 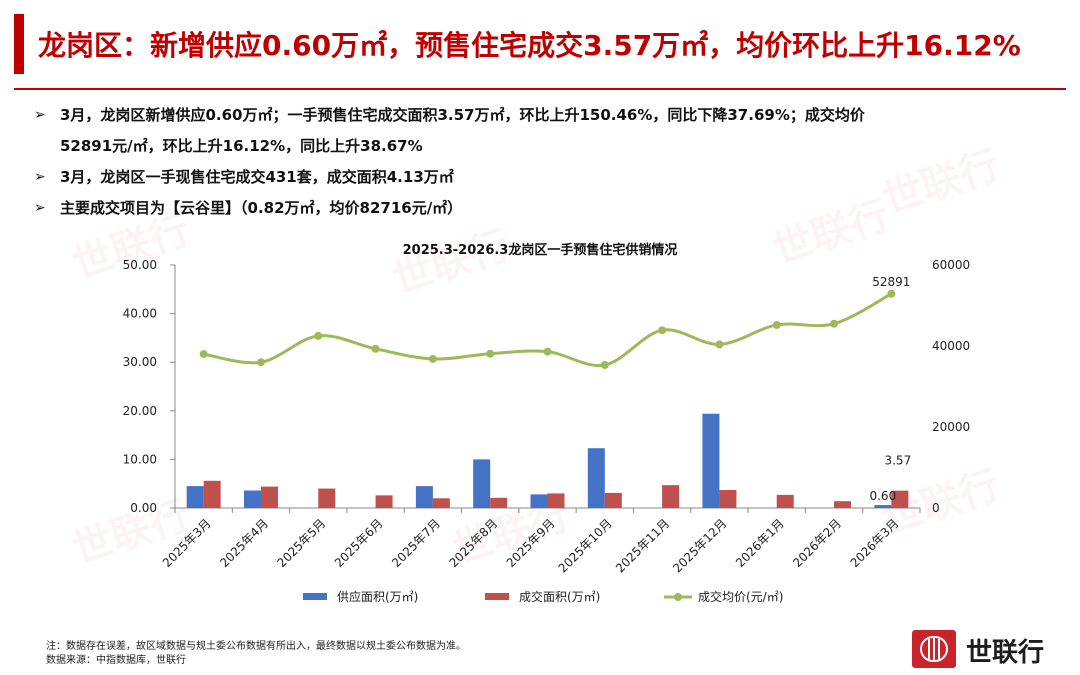 What do you see at coordinates (585, 545) in the screenshot?
I see `x-tick-label: 2025年10月` at bounding box center [585, 545].